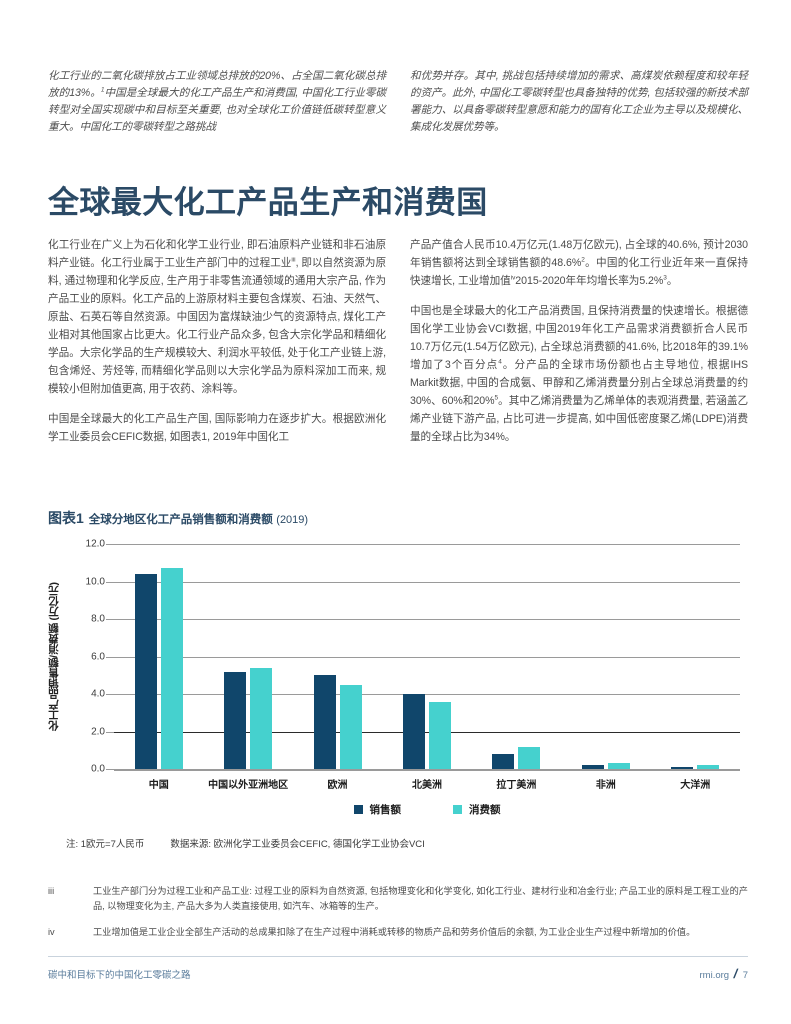 The height and width of the screenshot is (1024, 791). I want to click on footer-branding: rmi.org / 7, so click(724, 973).